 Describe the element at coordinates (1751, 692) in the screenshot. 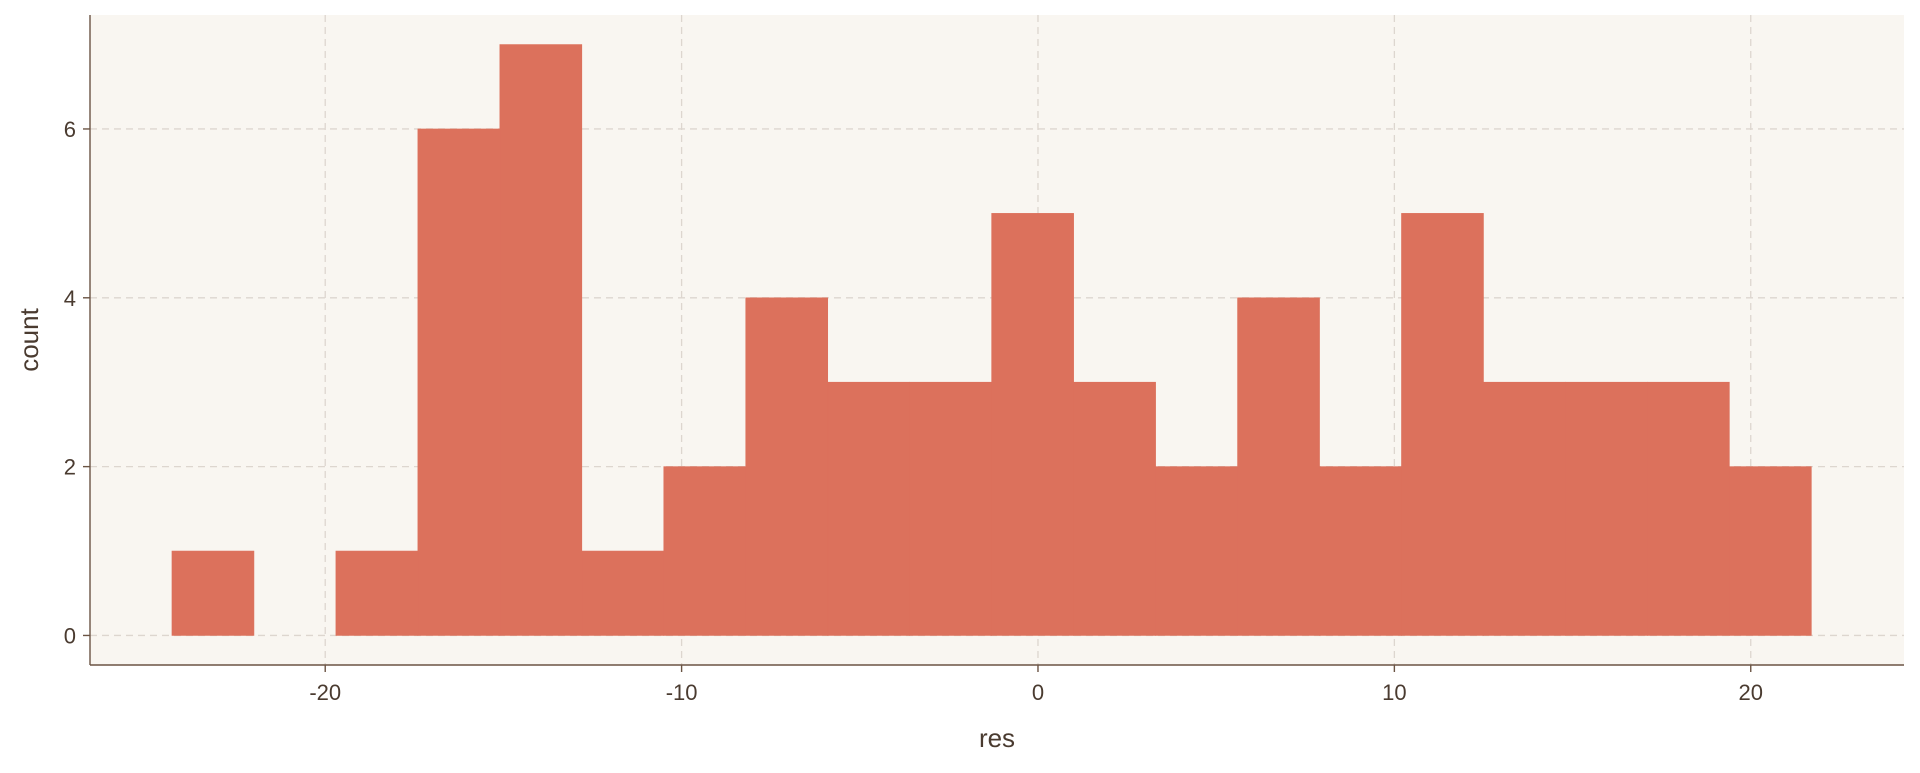

I see `x-tick-label: 20` at that location.